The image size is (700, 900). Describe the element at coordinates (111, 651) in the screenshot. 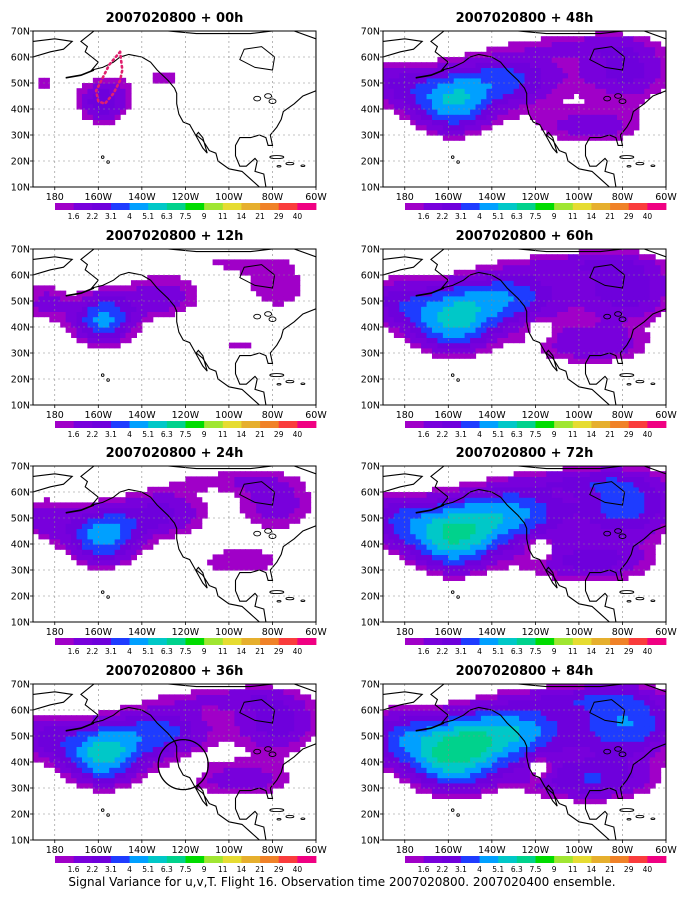

I see `colorbar-label: 3.1` at that location.